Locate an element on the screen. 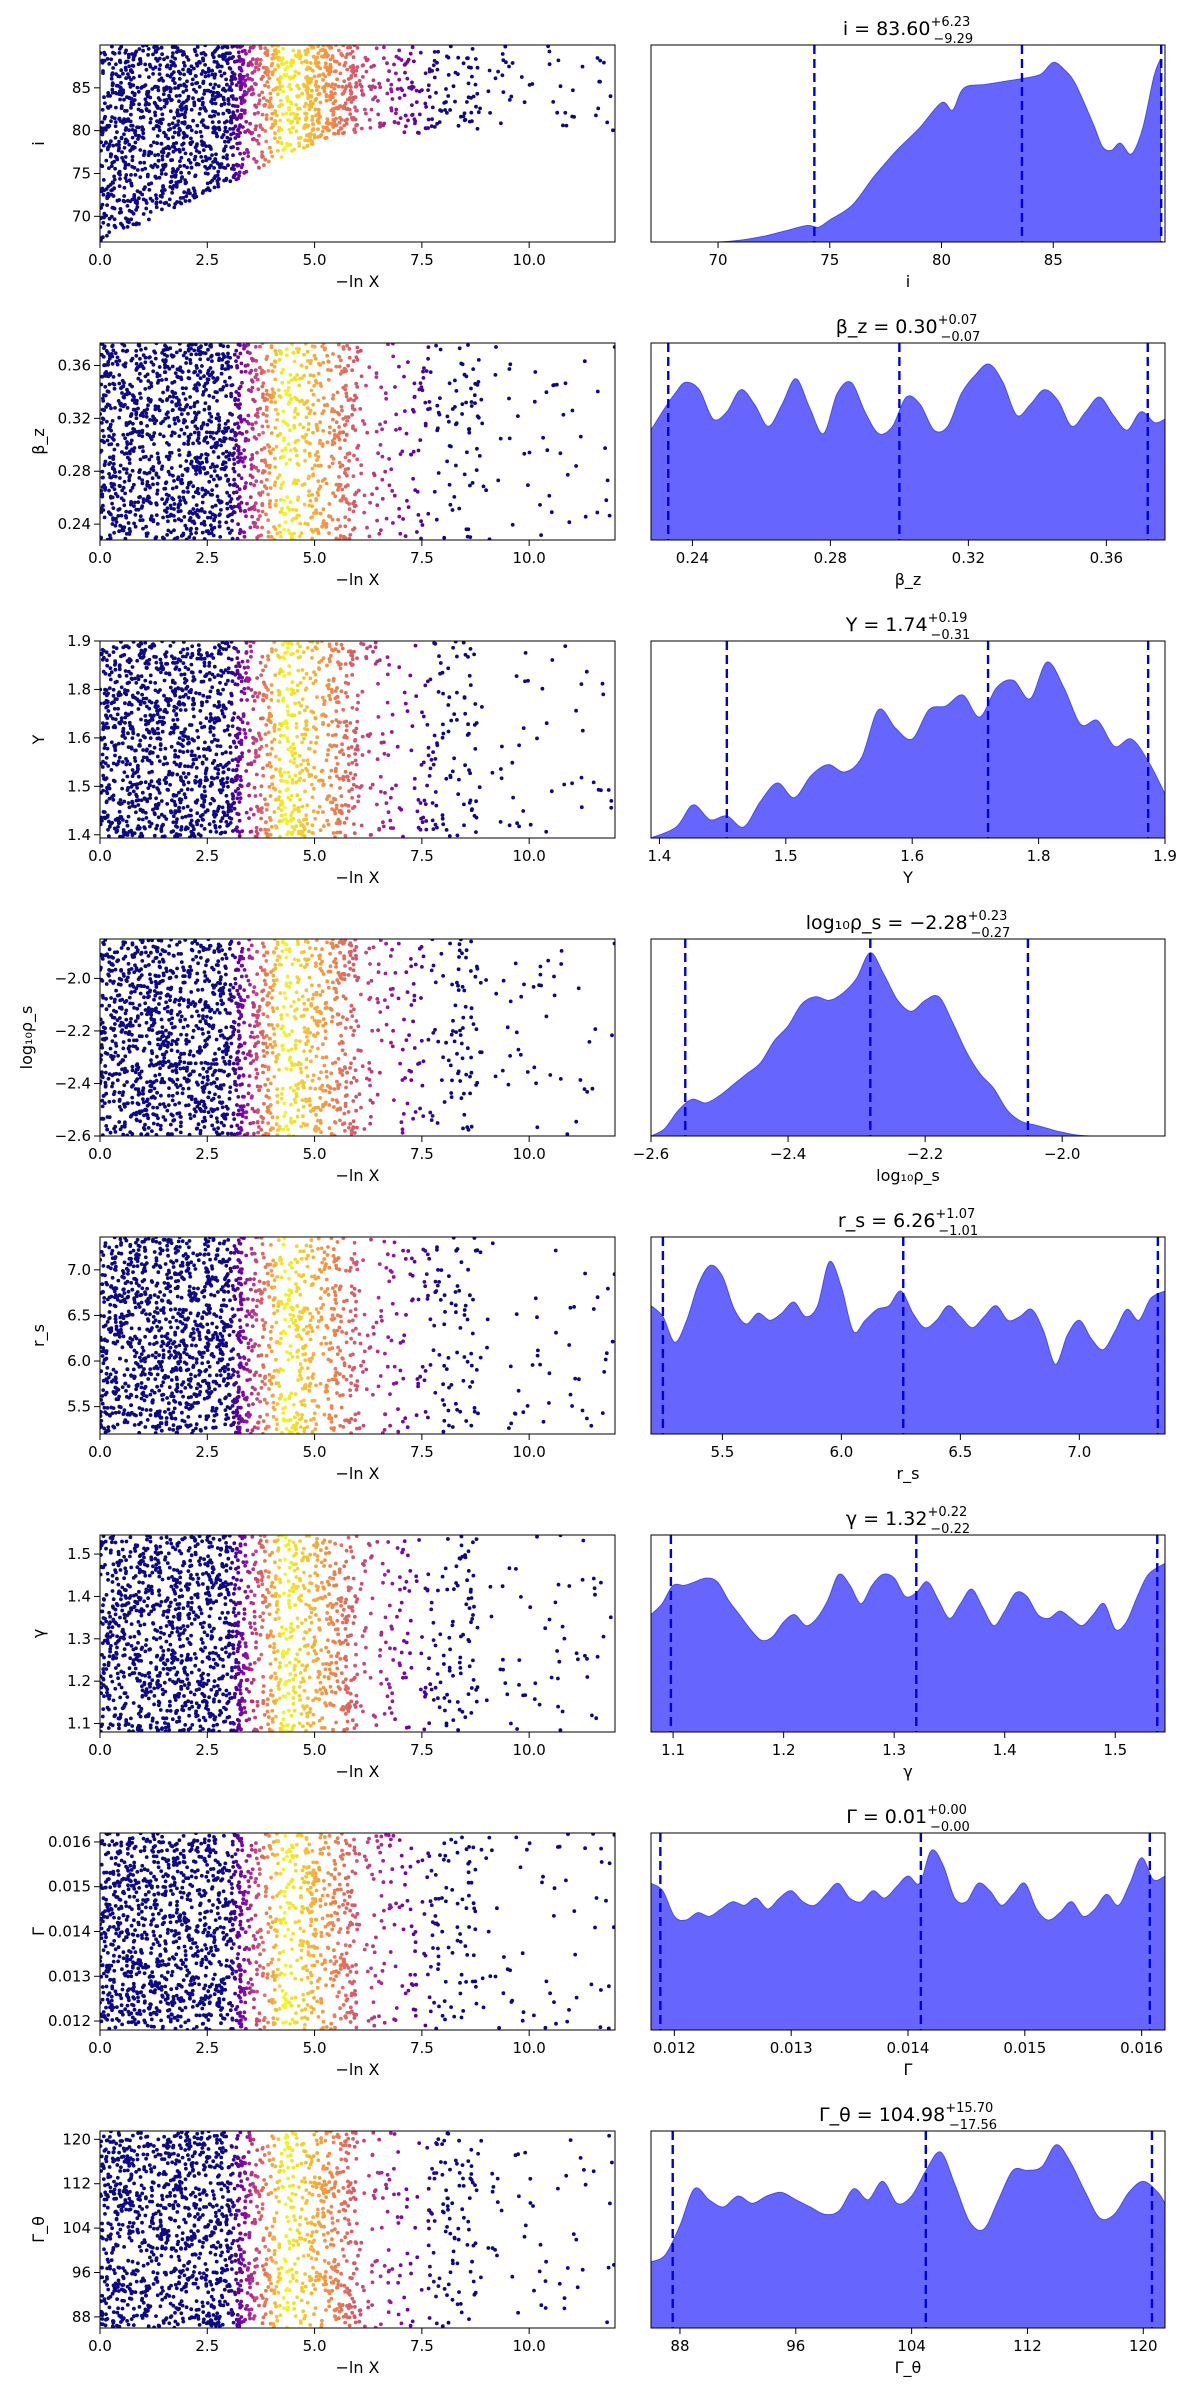 Image resolution: width=1200 pixels, height=2400 pixels. x-tick-label: 0.0 is located at coordinates (100, 558).